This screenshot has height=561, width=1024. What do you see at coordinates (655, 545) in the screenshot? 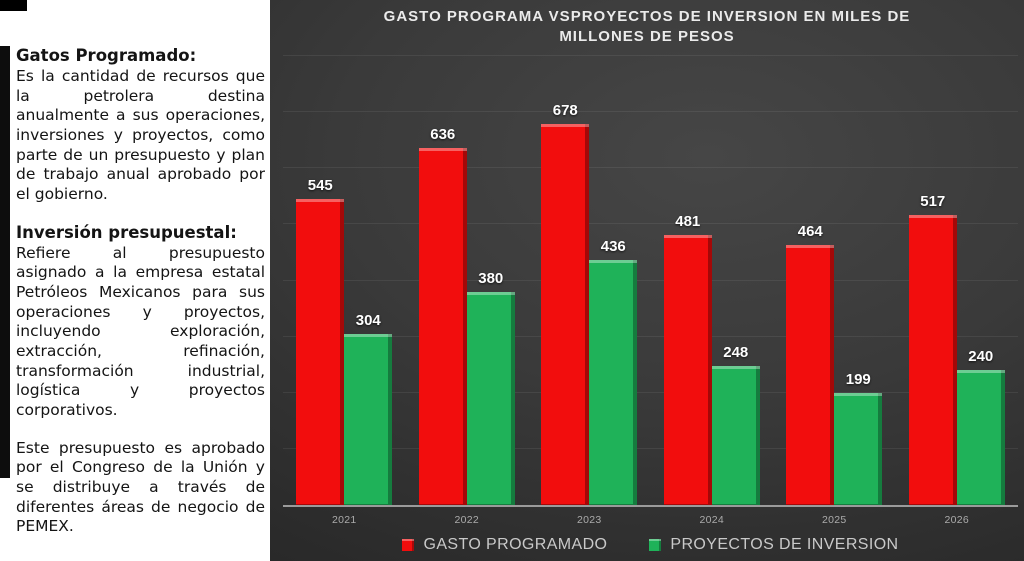
I see `legend-swatch-proyectos-inversion` at bounding box center [655, 545].